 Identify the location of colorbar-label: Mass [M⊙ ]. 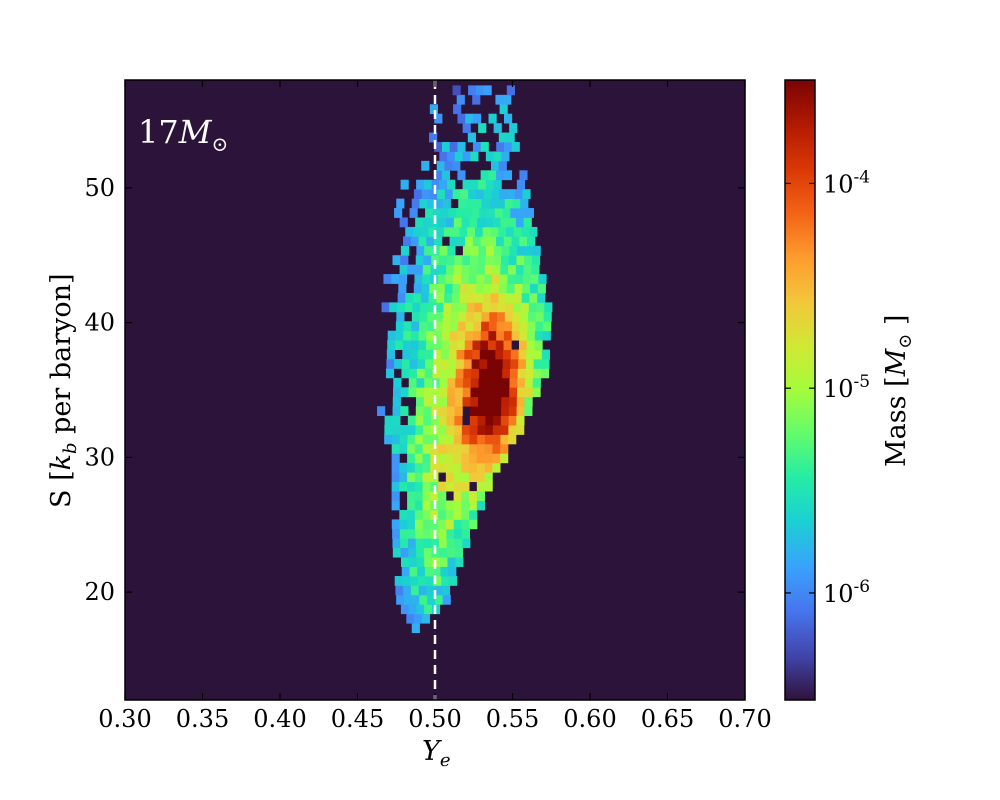
(898, 391).